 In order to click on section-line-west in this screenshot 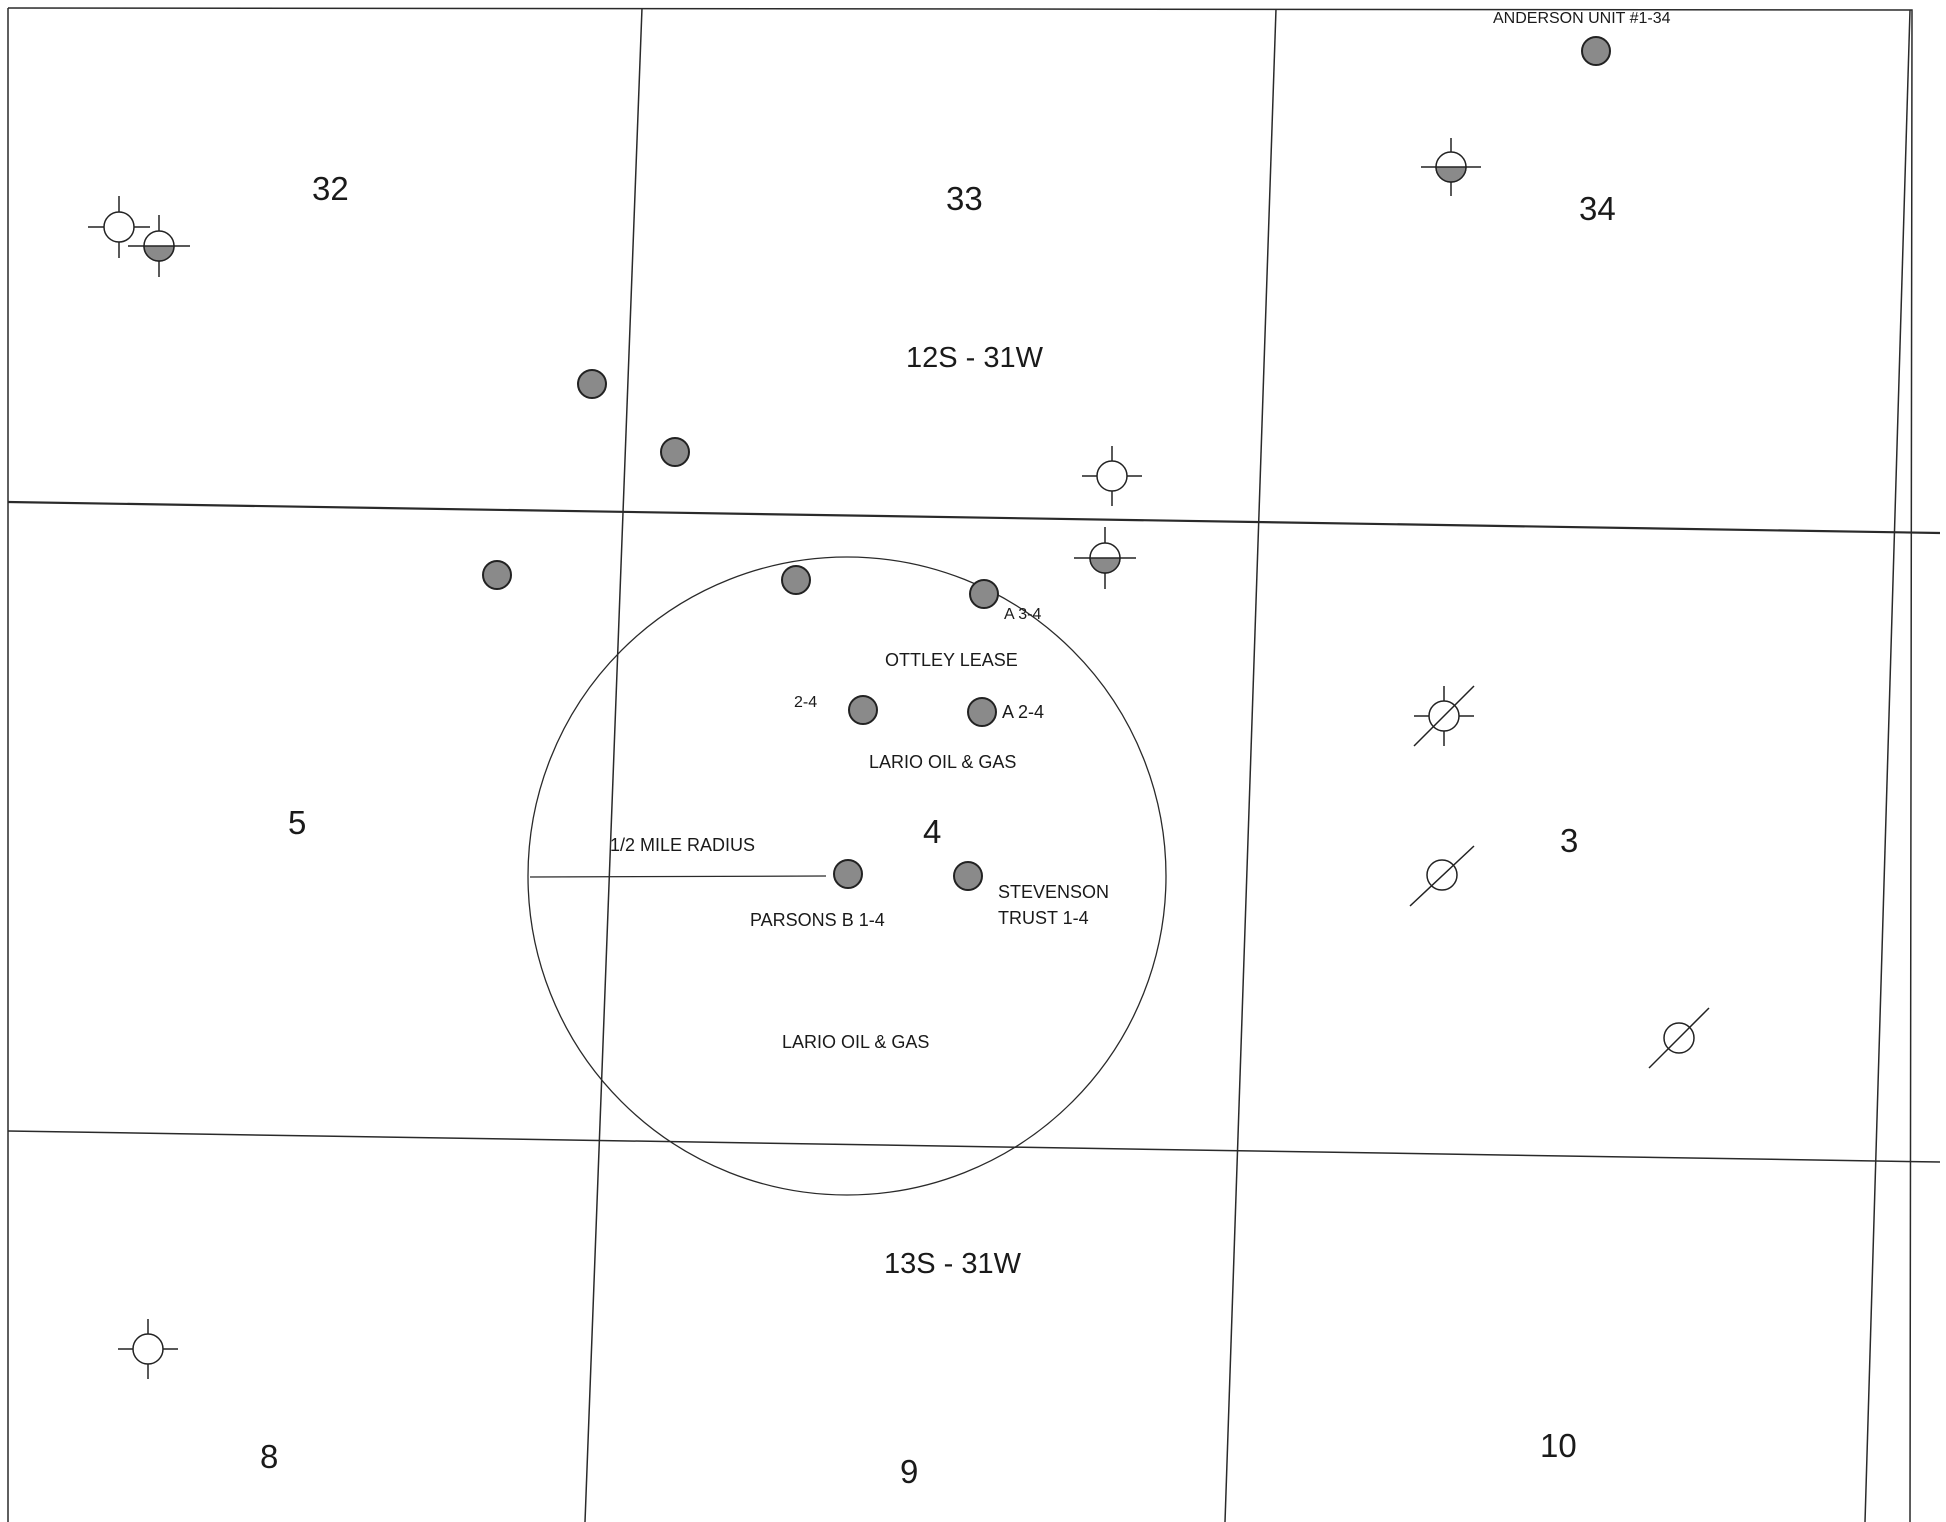, I will do `click(613, 764)`.